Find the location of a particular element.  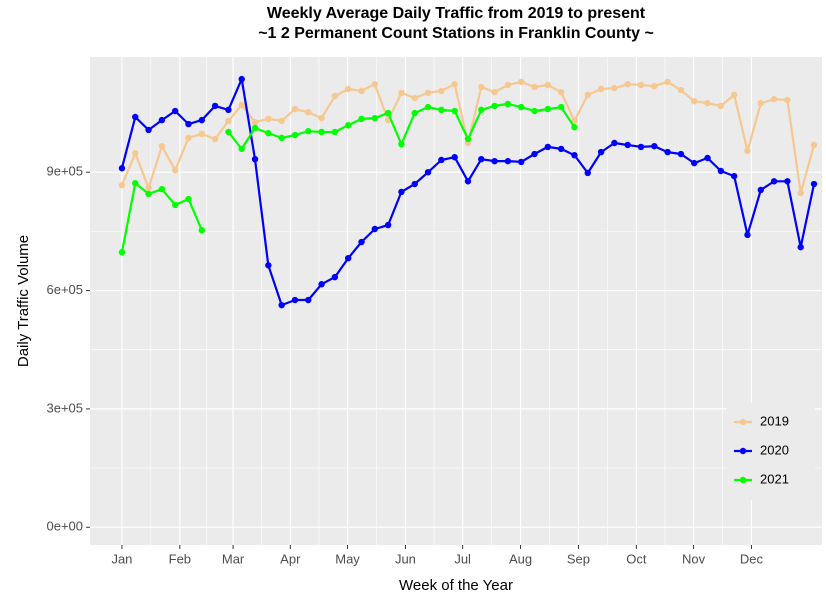

x-tick-label: Oct is located at coordinates (636, 558).